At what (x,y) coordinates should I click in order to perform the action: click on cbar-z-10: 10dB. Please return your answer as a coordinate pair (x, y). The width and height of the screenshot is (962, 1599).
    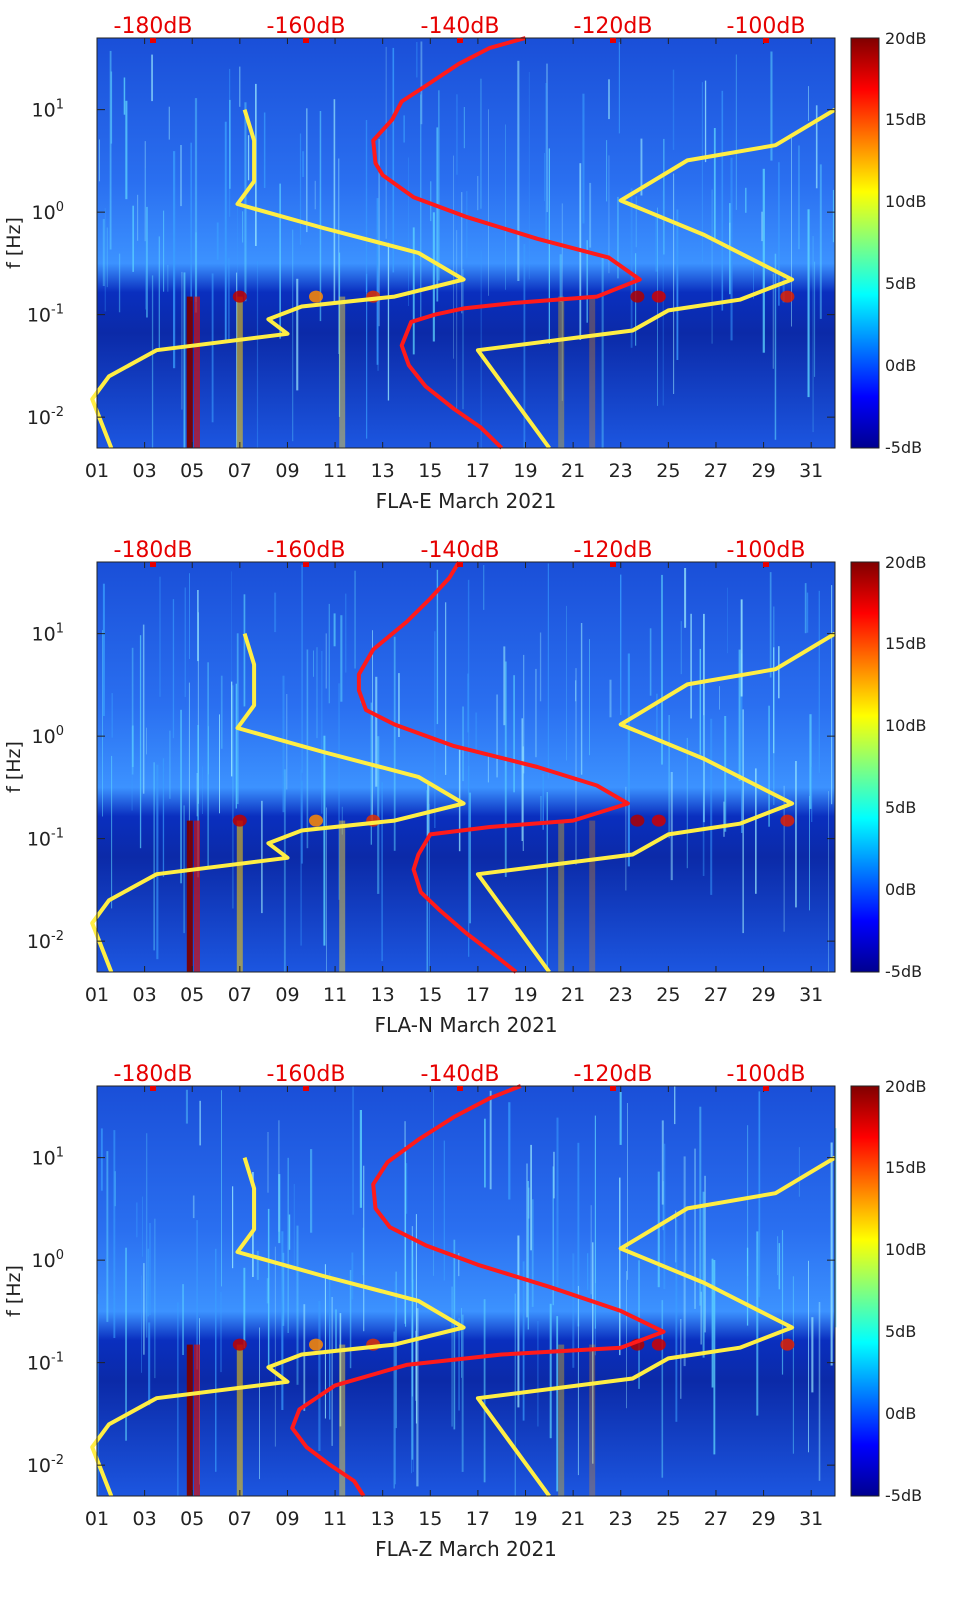
    Looking at the image, I should click on (906, 1249).